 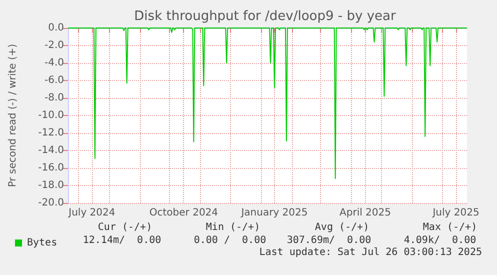 What do you see at coordinates (265, 16) in the screenshot?
I see `chart-title: Disk throughput for /dev/loop9 - by year` at bounding box center [265, 16].